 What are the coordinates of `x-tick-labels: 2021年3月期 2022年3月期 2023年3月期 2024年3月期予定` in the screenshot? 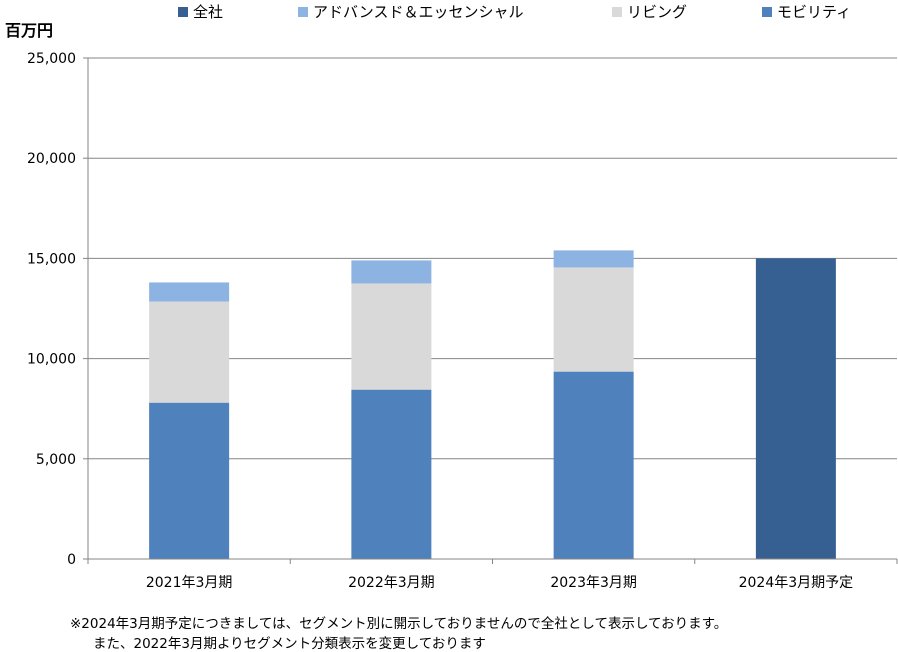 It's located at (499, 583).